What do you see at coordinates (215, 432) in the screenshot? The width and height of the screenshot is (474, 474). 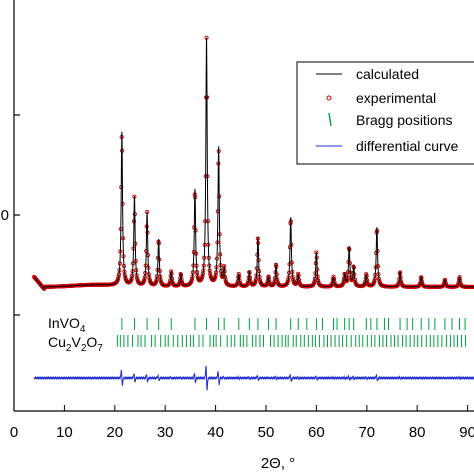 I see `x-tick-label: 40` at bounding box center [215, 432].